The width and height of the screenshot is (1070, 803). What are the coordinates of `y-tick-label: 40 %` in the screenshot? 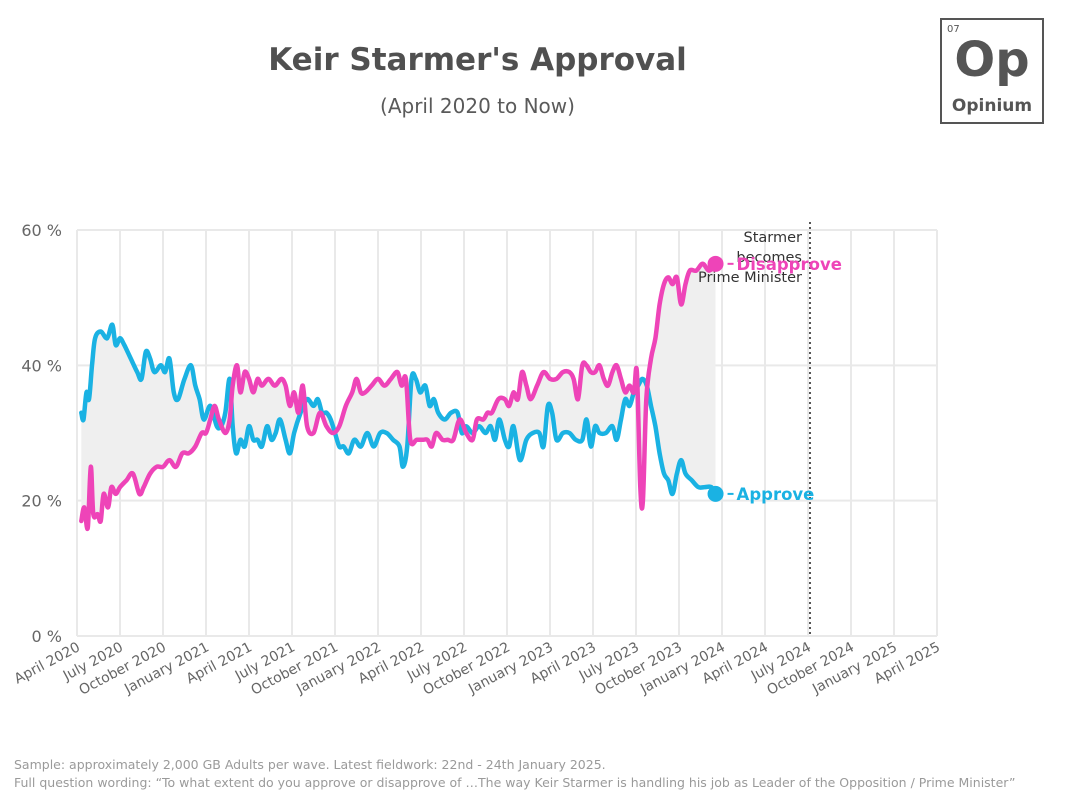 It's located at (41, 365).